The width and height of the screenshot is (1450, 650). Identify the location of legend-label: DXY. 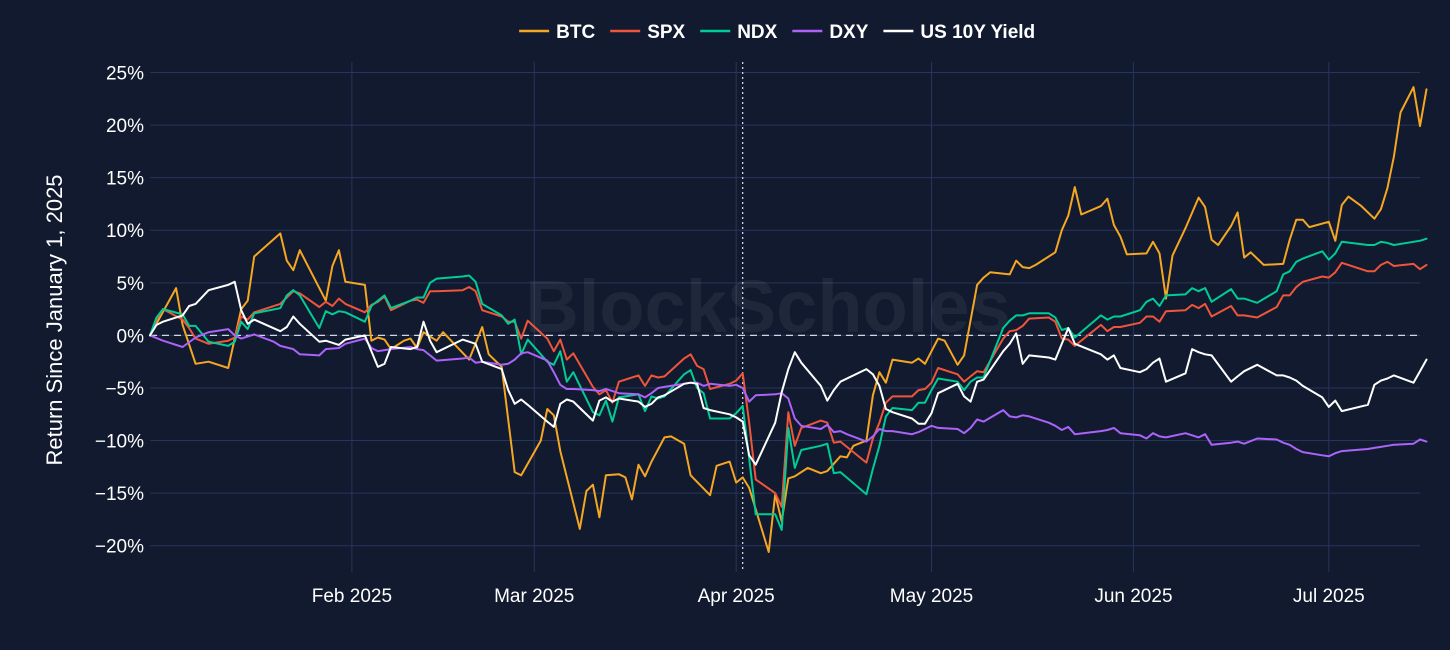
(848, 32).